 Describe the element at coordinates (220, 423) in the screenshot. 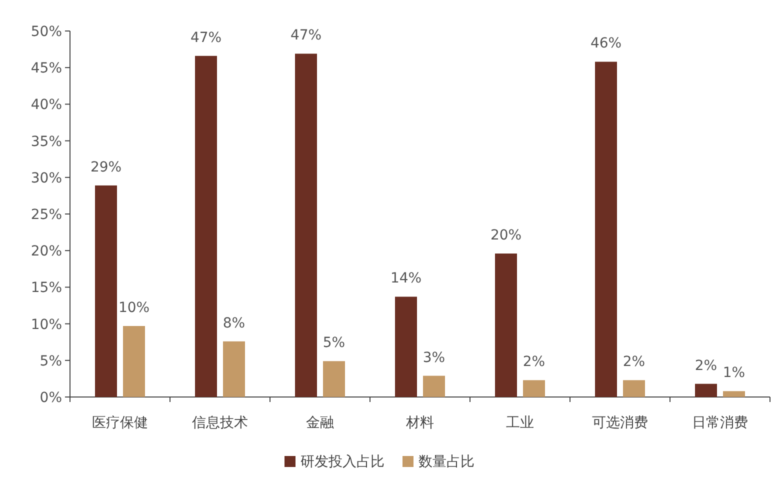

I see `x-tick-label: 信息技术` at that location.